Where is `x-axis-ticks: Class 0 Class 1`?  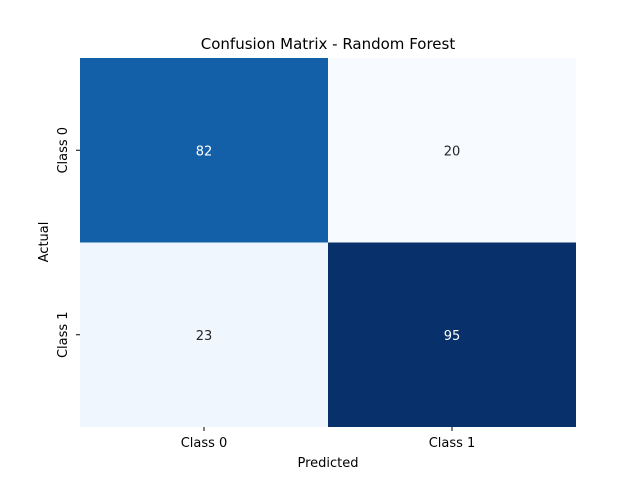
x-axis-ticks: Class 0 Class 1 is located at coordinates (328, 439).